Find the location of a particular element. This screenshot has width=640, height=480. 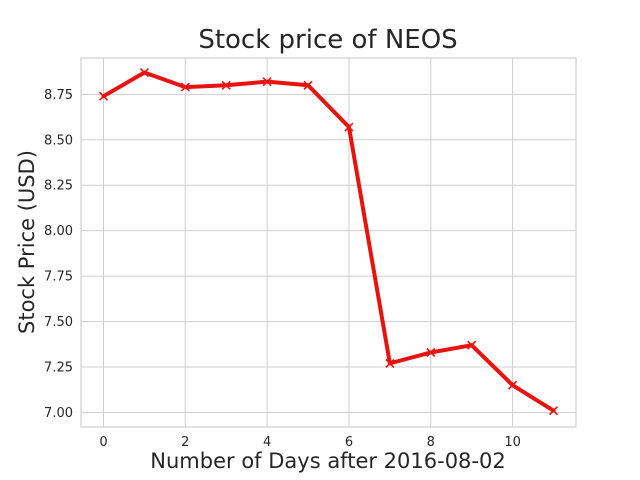

x-tick-label: 8 is located at coordinates (431, 442).